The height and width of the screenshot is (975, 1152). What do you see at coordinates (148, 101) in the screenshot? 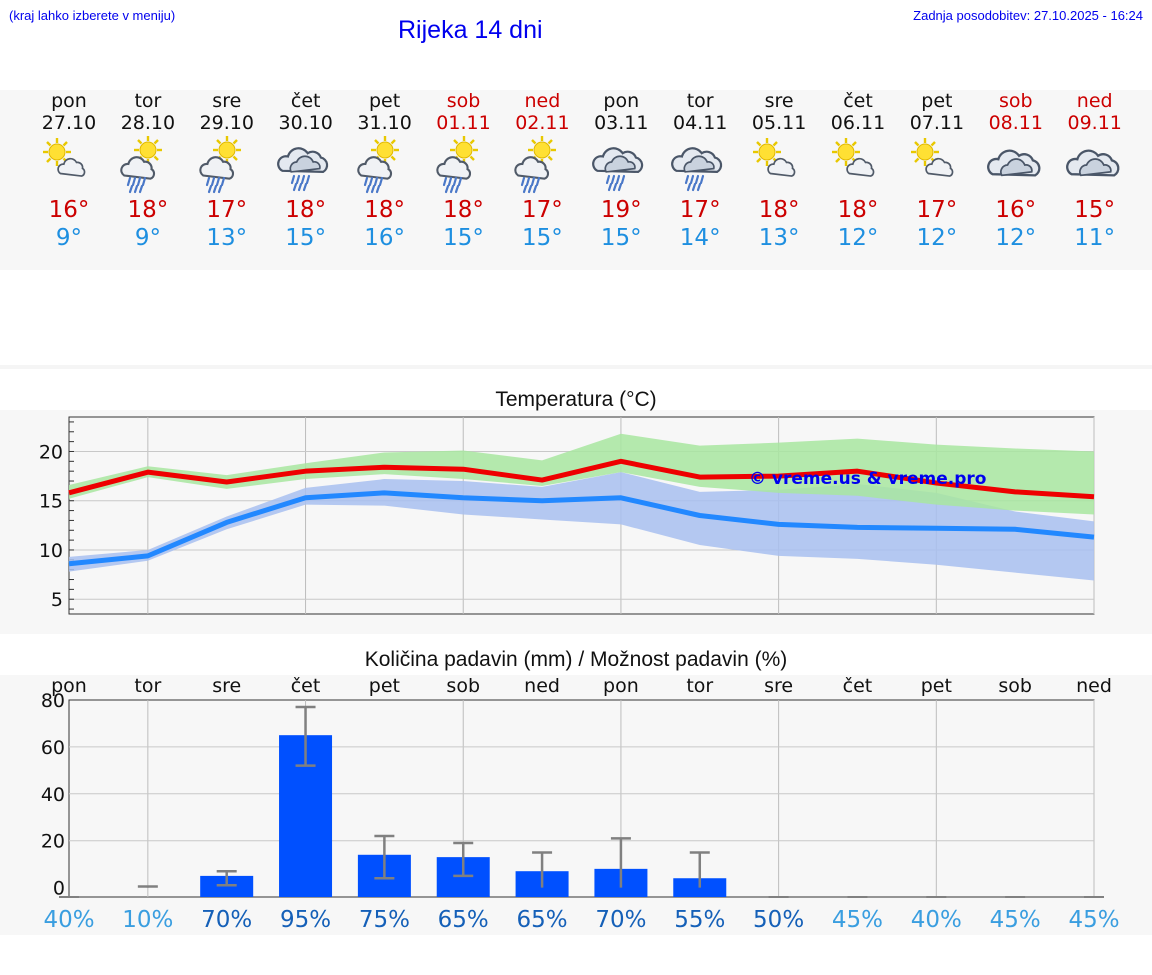
I see `day-name: tor` at bounding box center [148, 101].